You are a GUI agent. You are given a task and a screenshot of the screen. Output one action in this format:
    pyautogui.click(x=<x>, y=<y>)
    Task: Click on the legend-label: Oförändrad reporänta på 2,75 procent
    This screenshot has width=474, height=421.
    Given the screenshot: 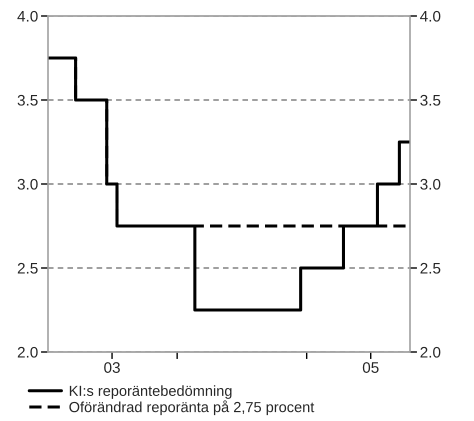 What is the action you would take?
    pyautogui.click(x=191, y=408)
    